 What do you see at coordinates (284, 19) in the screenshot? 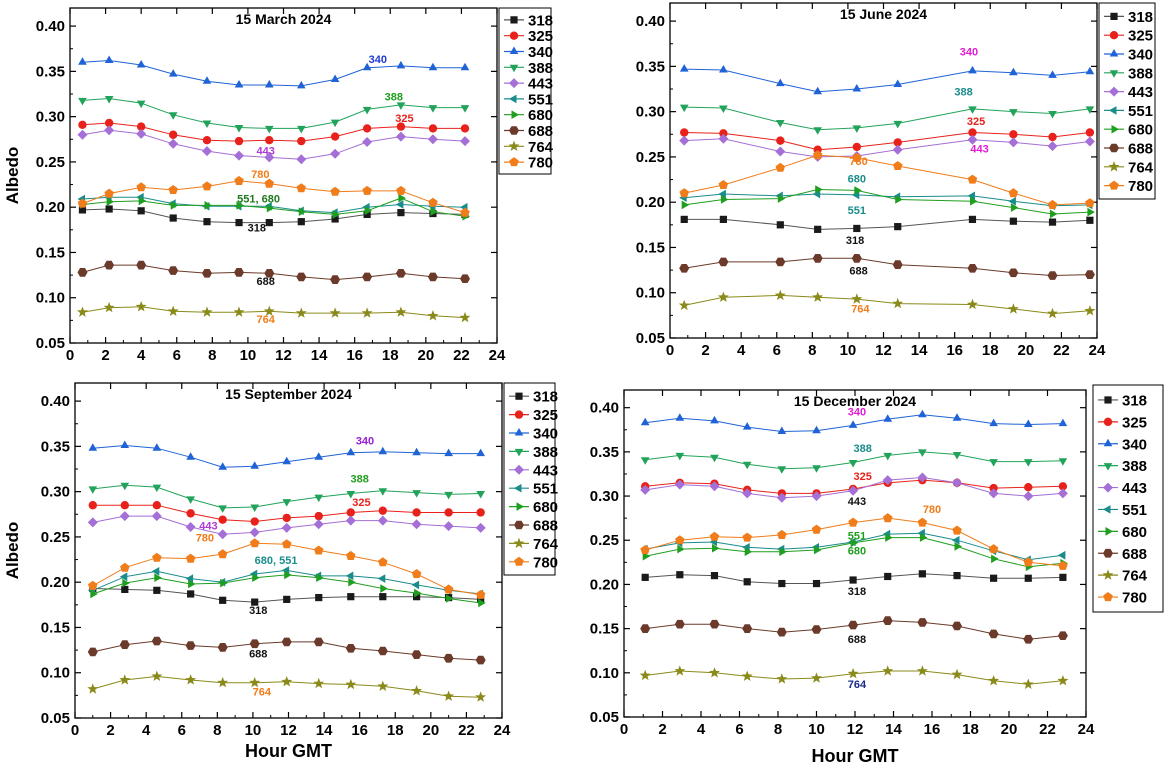
I see `chart-title: 15 March 2024` at bounding box center [284, 19].